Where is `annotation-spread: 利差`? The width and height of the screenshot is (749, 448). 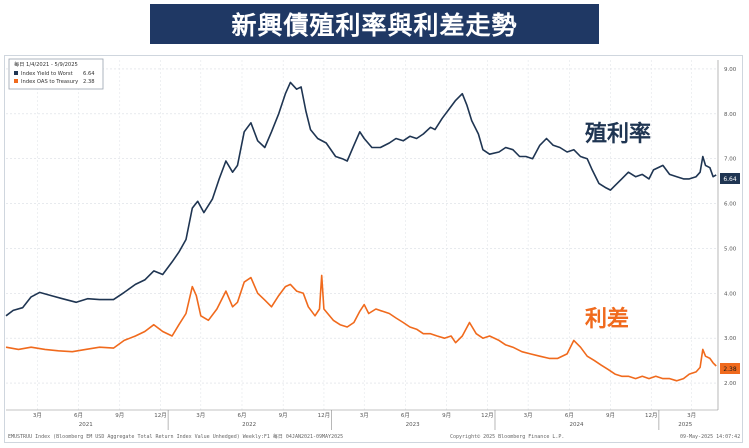
annotation-spread: 利差 is located at coordinates (607, 319).